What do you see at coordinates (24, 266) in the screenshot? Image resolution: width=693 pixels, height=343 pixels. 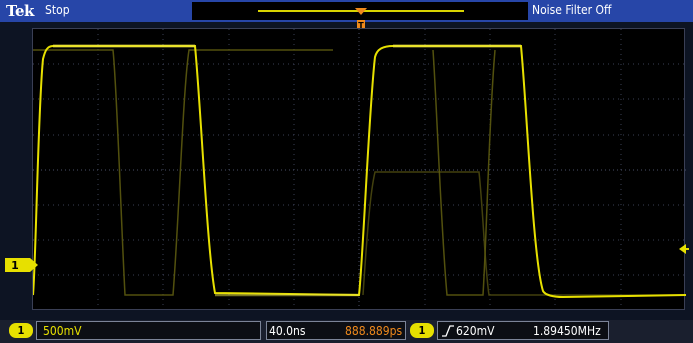 I see `channel-1-ground-marker: 1` at bounding box center [24, 266].